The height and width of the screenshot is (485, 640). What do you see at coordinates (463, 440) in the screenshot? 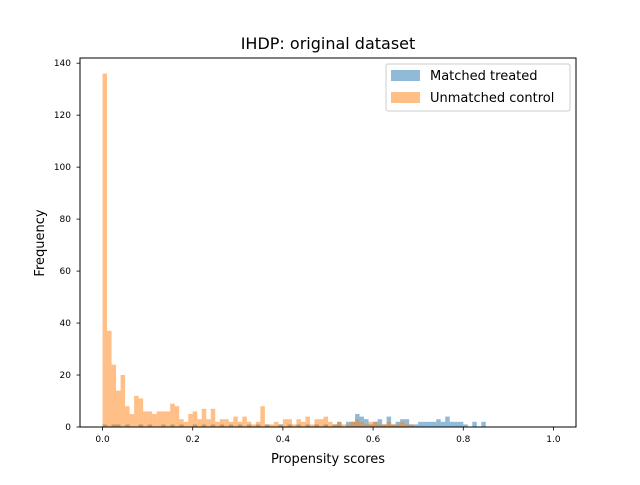
I see `x-tick-label: 0.8` at bounding box center [463, 440].